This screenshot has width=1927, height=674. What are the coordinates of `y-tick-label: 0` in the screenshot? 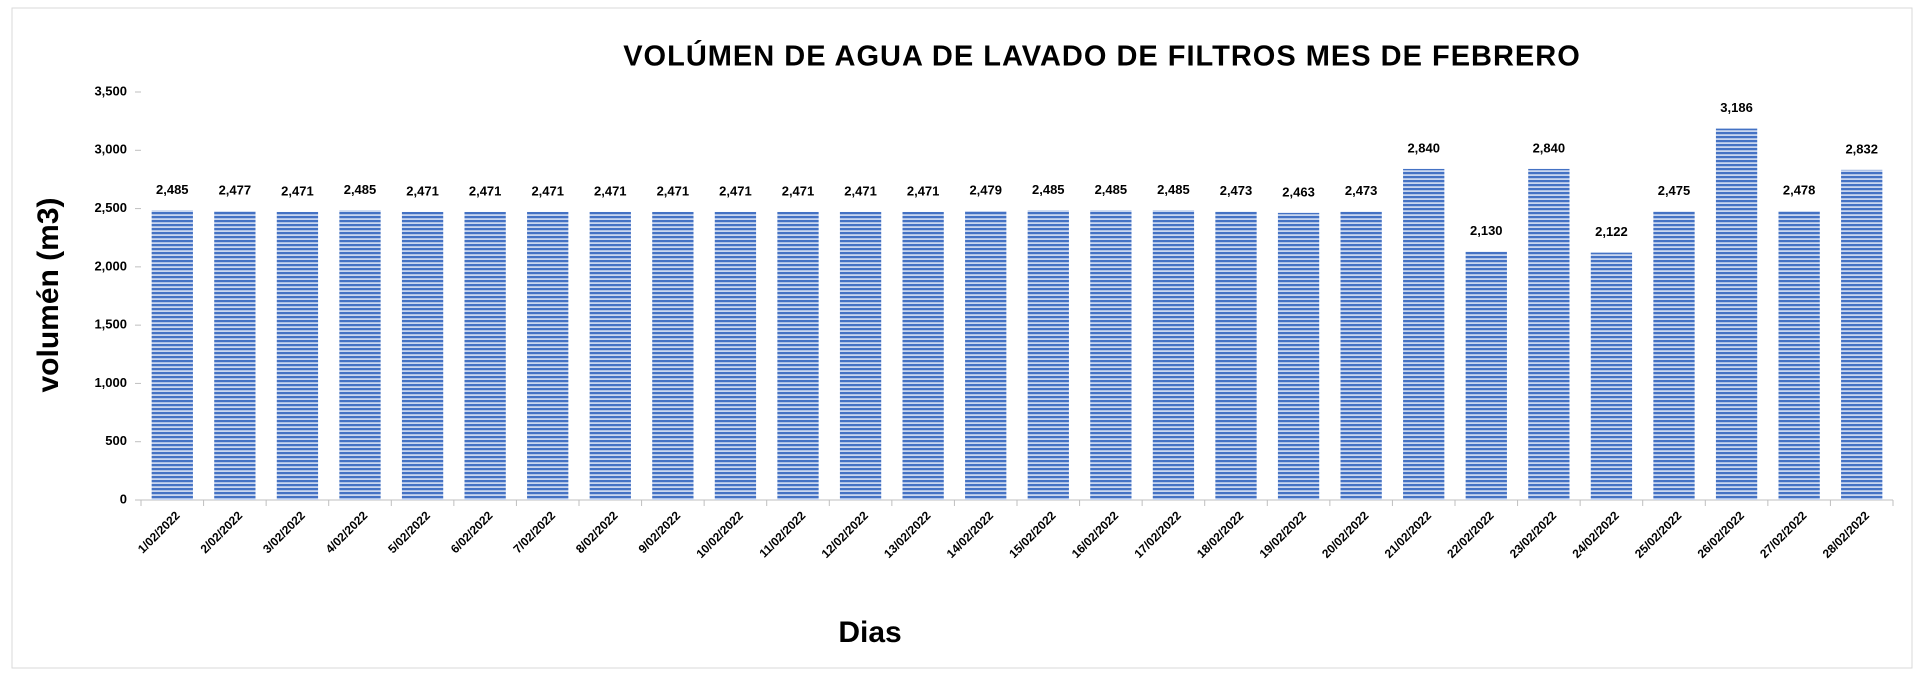 It's located at (123, 498).